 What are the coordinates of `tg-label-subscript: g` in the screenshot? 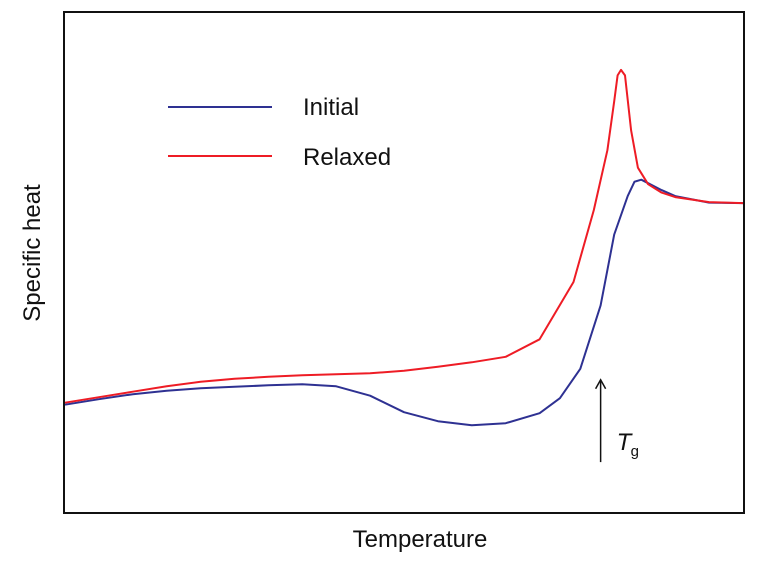 It's located at (635, 451).